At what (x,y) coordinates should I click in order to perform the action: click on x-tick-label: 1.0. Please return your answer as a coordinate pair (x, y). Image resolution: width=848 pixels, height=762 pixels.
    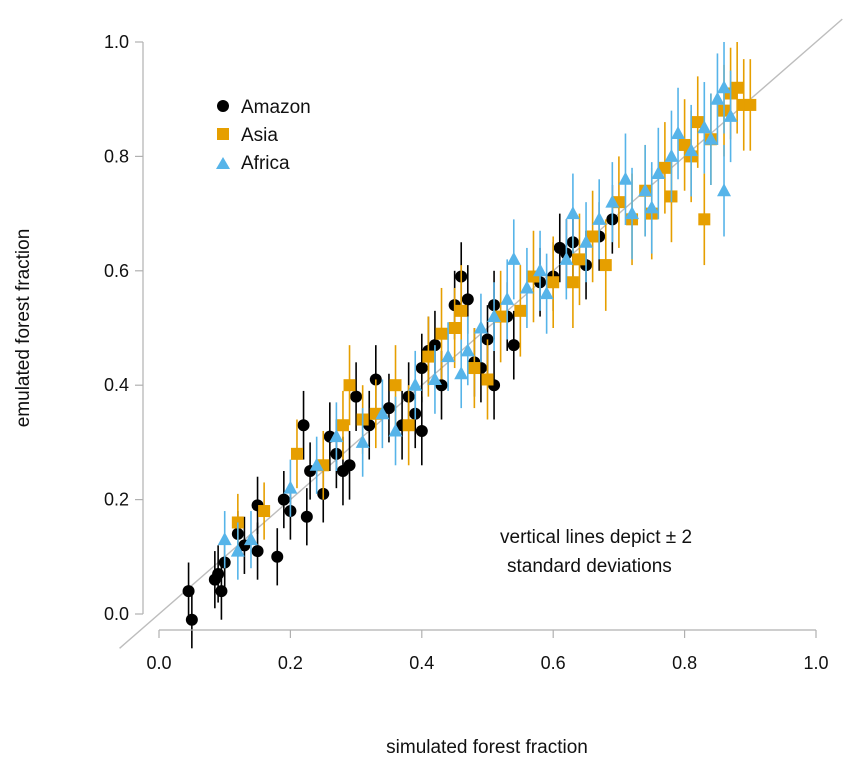
    Looking at the image, I should click on (815, 663).